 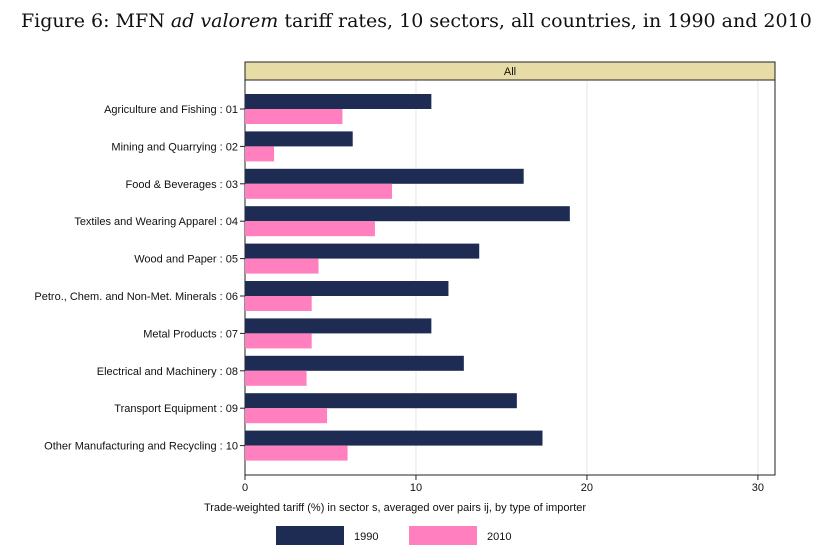 I want to click on figure-title-prefix: Figure 6: MFN, so click(x=96, y=21).